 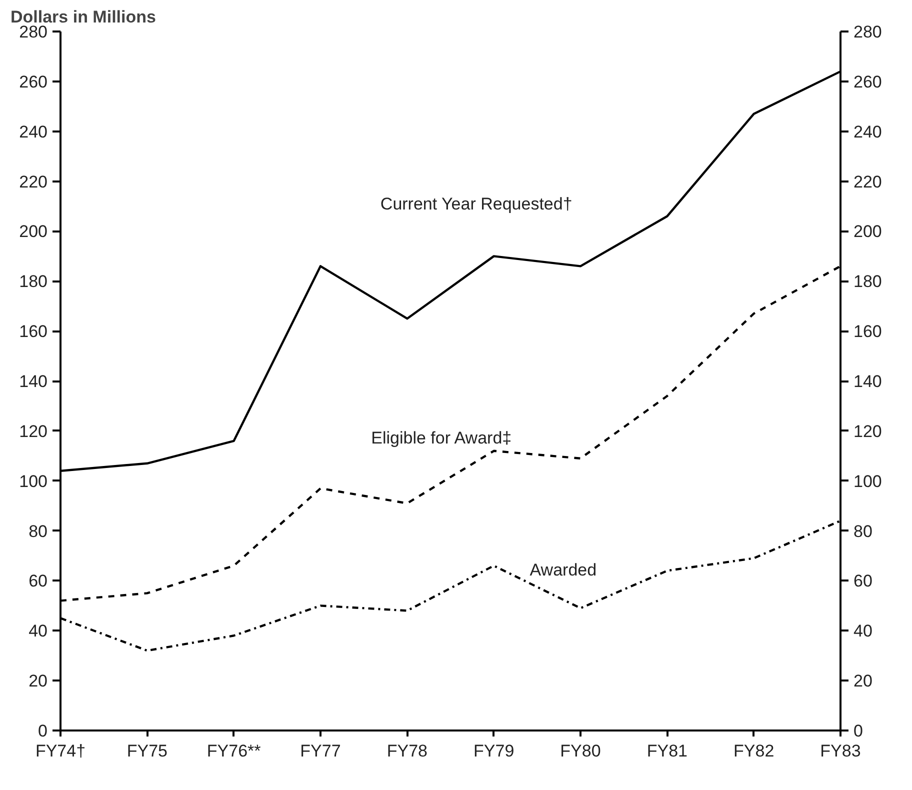 What do you see at coordinates (147, 751) in the screenshot?
I see `x-tick-label: FY75` at bounding box center [147, 751].